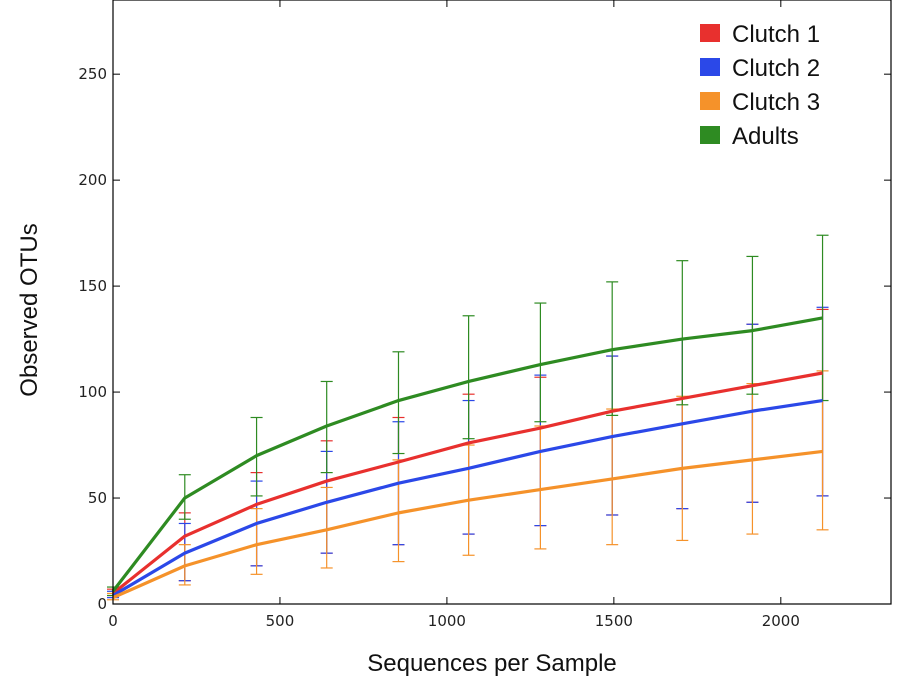 Image resolution: width=900 pixels, height=689 pixels. What do you see at coordinates (760, 85) in the screenshot?
I see `legend: Clutch 1 Clutch 2 Clutch 3 Adults` at bounding box center [760, 85].